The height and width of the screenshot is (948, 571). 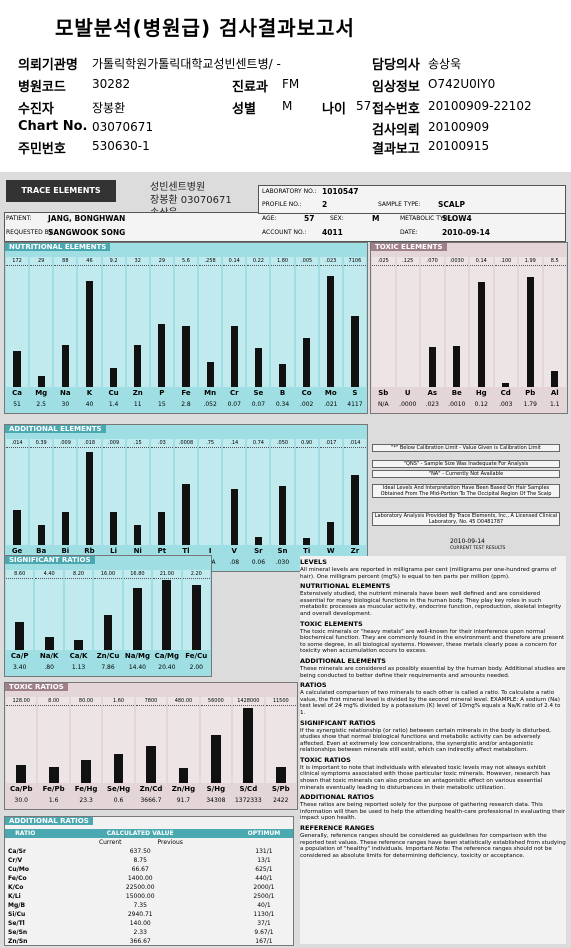 What do you see at coordinates (113, 404) in the screenshot?
I see `item-value: 1.4` at bounding box center [113, 404].